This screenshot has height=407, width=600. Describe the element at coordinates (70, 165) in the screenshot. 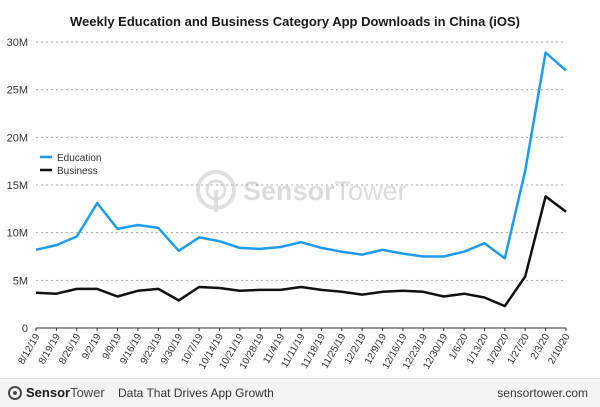

I see `legend: Education Business` at that location.